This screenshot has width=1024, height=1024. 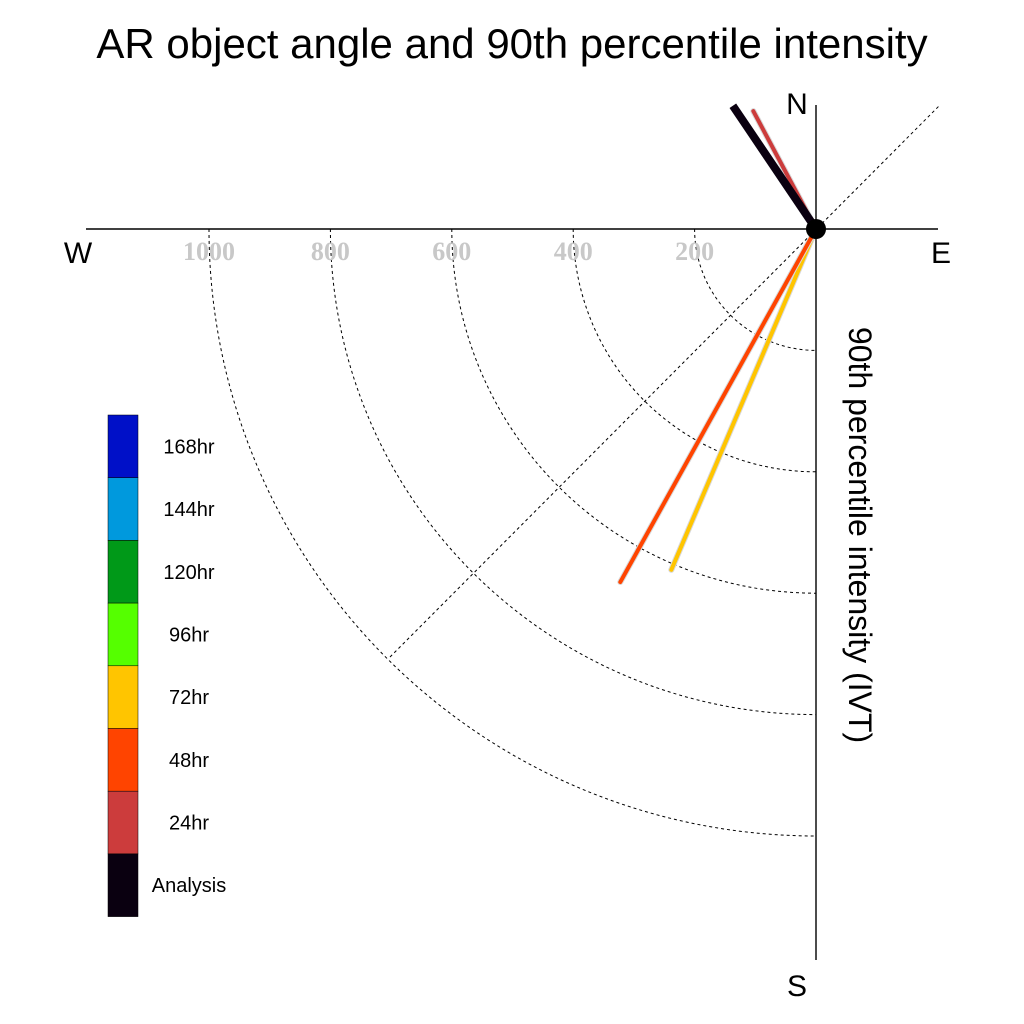 What do you see at coordinates (209, 251) in the screenshot?
I see `radial-tick-label: 1000` at bounding box center [209, 251].